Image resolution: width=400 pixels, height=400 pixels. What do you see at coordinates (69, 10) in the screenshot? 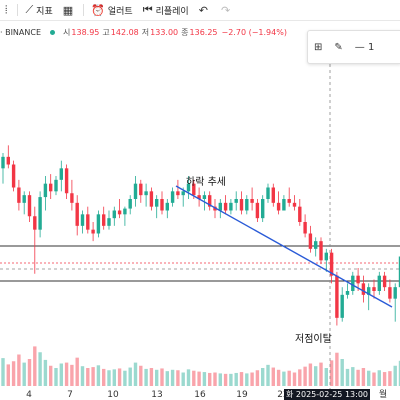
I see `layout-button: ▦` at bounding box center [69, 10].